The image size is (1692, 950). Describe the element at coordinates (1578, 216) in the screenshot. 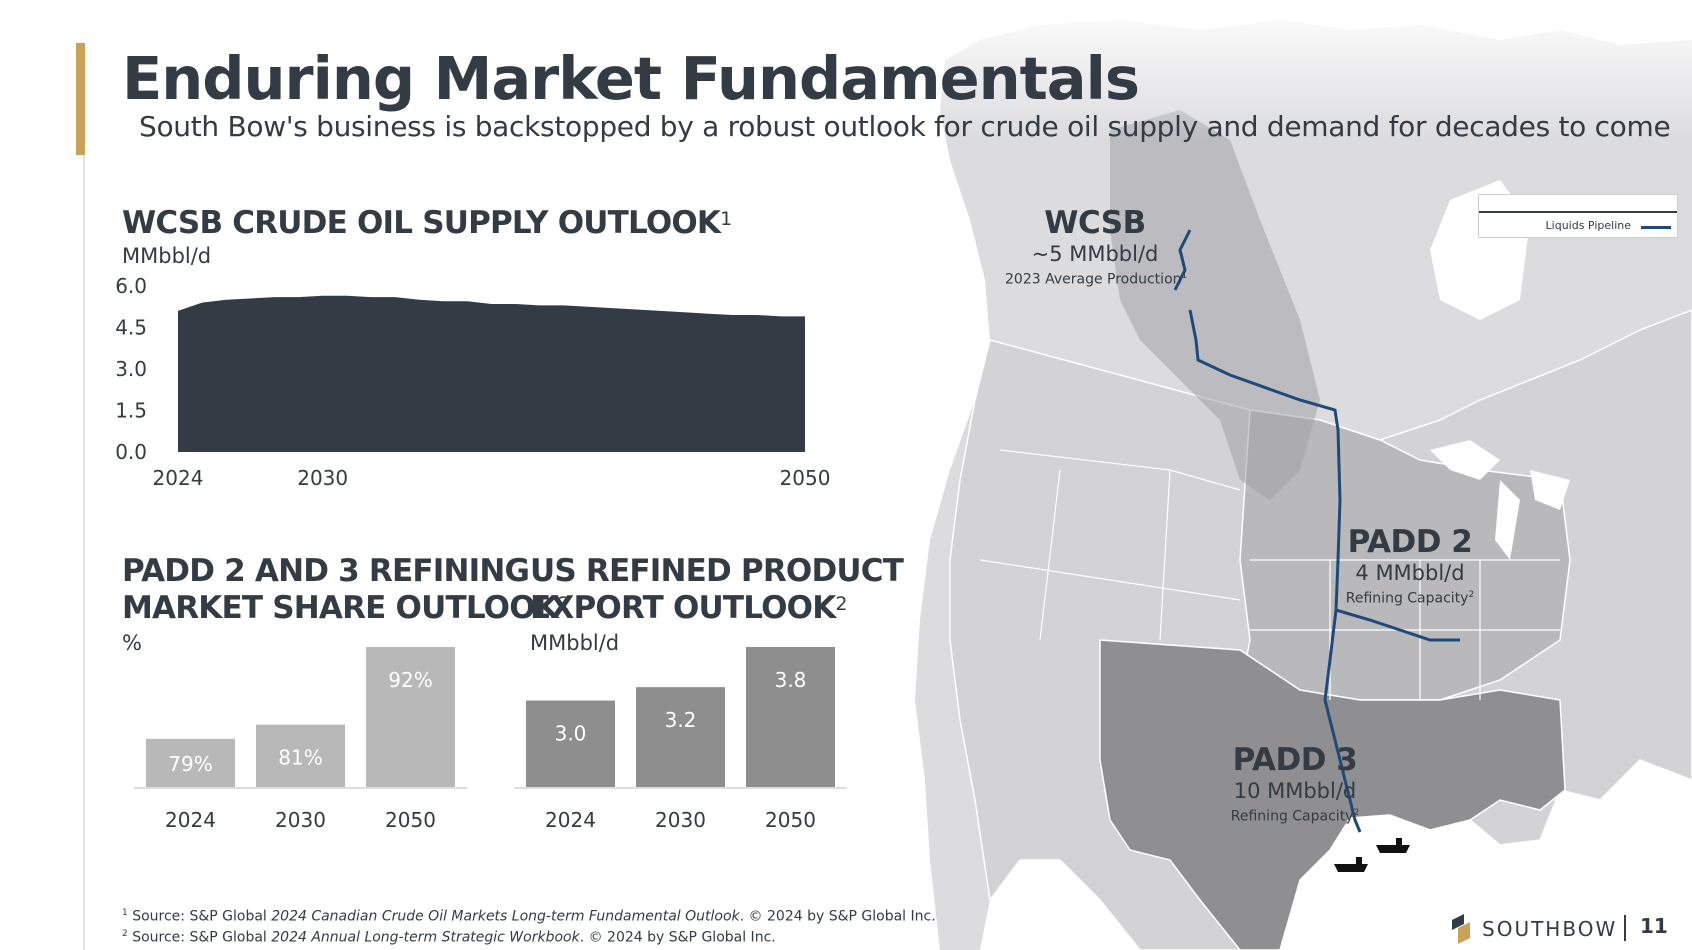

I see `map-legend: Liquids Pipeline` at that location.